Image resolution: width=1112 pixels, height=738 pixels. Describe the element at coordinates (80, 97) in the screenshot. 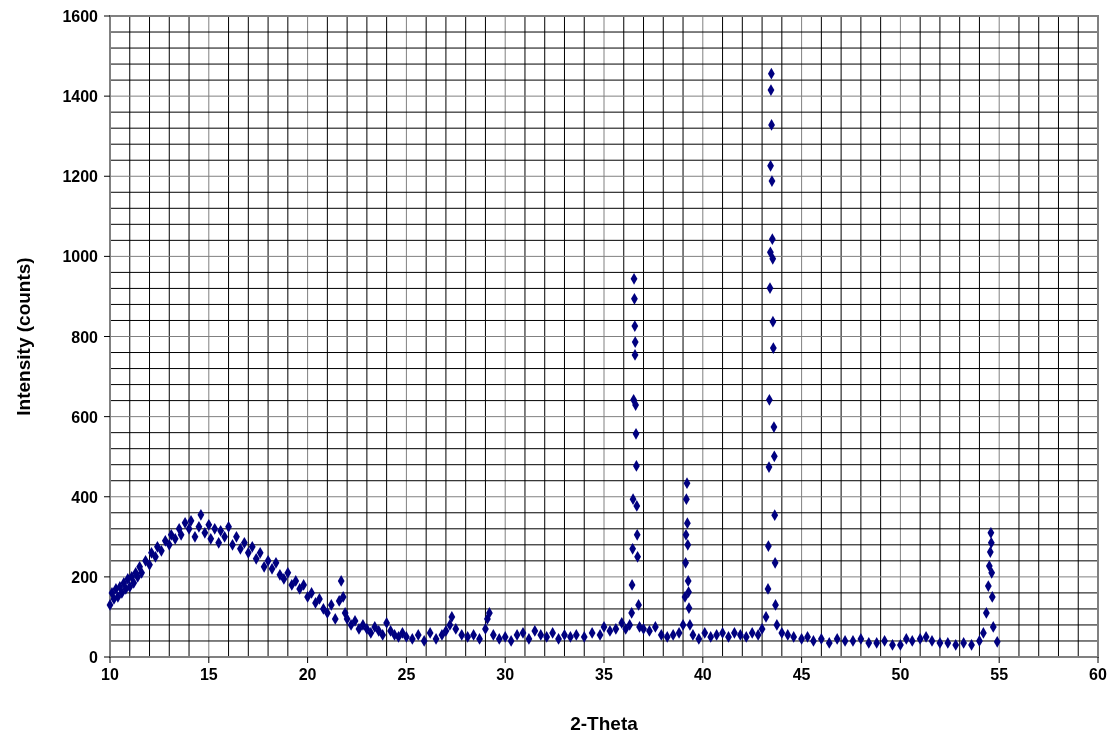

I see `y-tick-label: 1400` at that location.